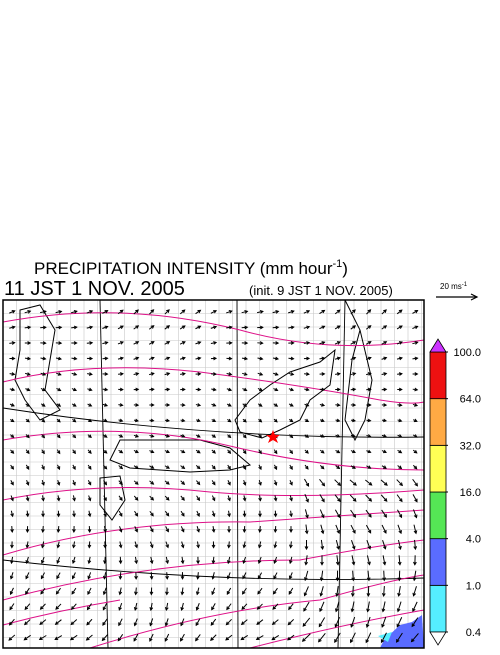  I want to click on title: PRECIPITATION INTENSITY (mm hour-1), so click(191, 268).